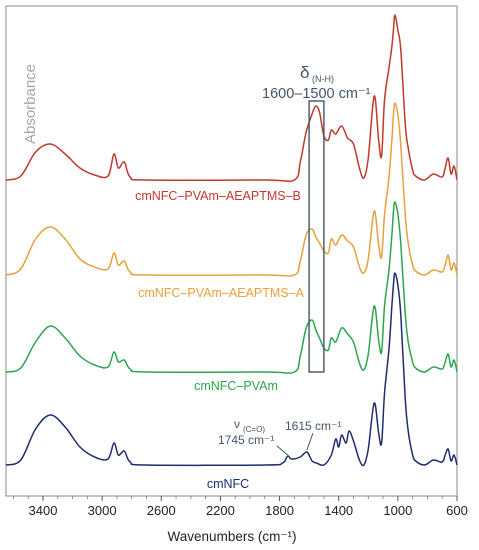 Image resolution: width=479 pixels, height=550 pixels. Describe the element at coordinates (304, 72) in the screenshot. I see `delta-symbol: δ` at that location.